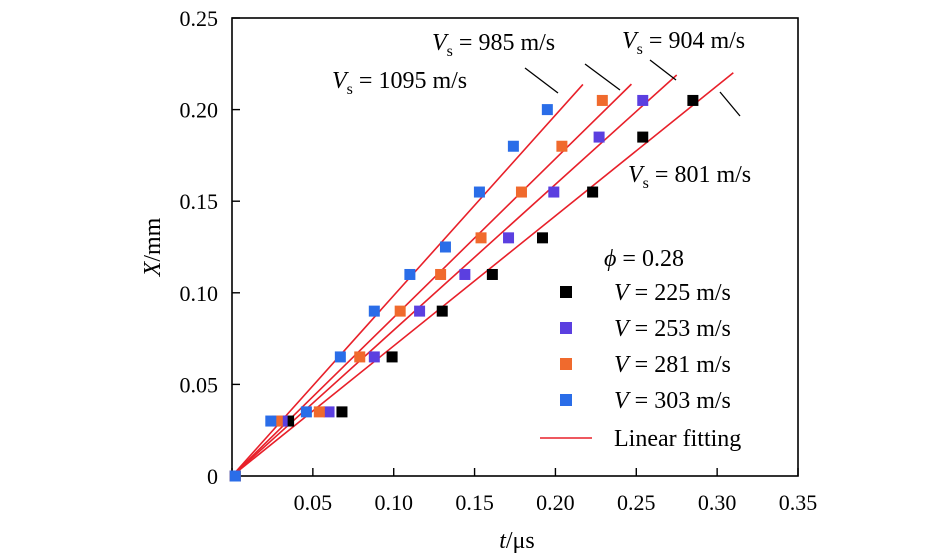  I want to click on legend-fit-label: Linear fitting, so click(677, 439).